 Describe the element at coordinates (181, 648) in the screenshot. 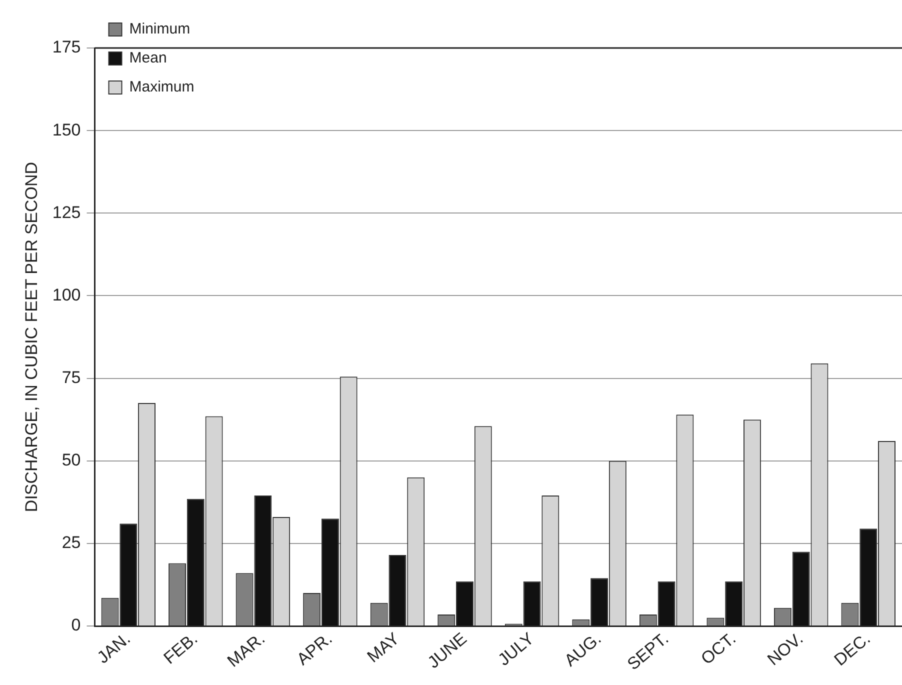

I see `x-tick-label: FEB.` at that location.